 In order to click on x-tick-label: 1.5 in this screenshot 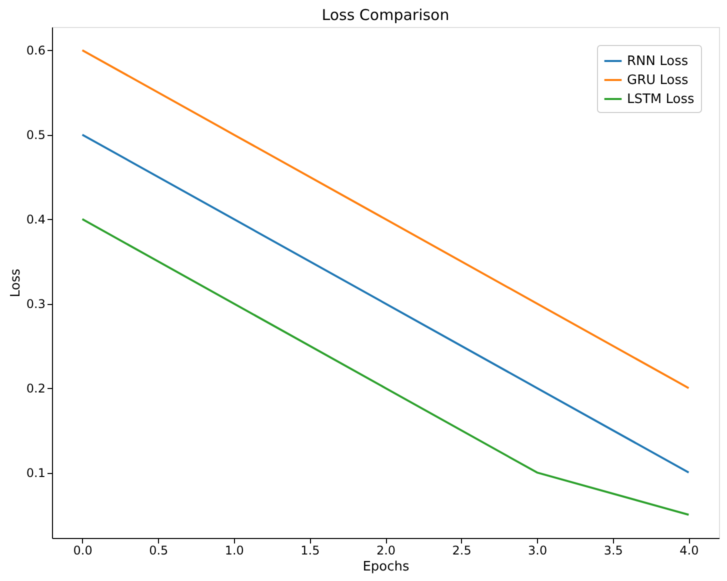, I will do `click(310, 551)`.